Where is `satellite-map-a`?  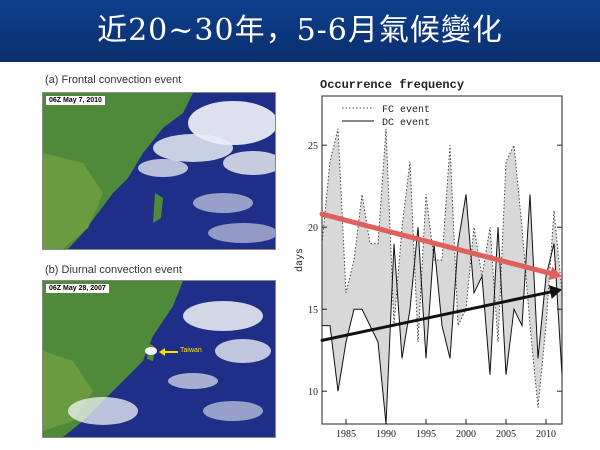
satellite-map-a is located at coordinates (159, 171).